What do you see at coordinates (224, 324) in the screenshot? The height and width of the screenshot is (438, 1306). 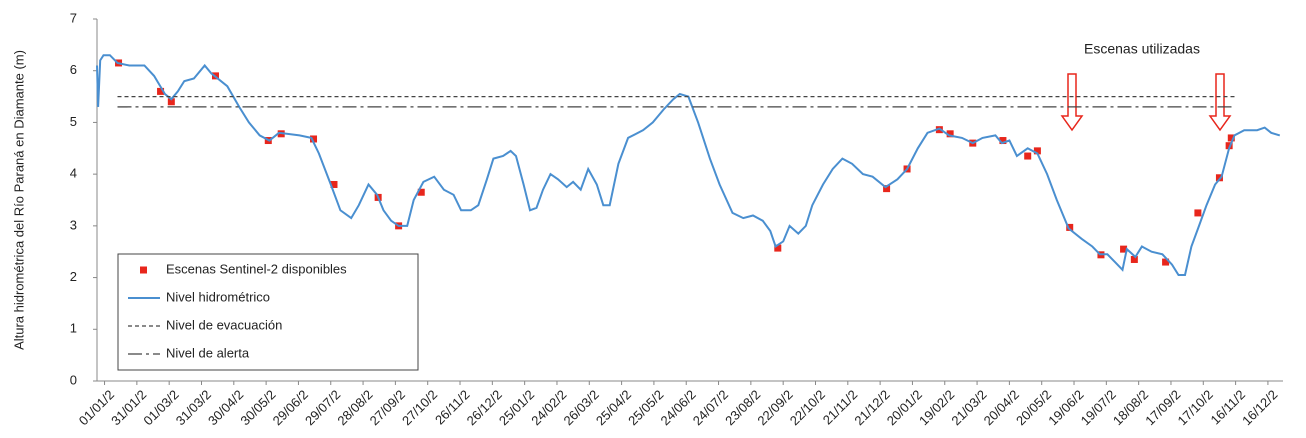 I see `legend-label: Nivel de evacuación` at bounding box center [224, 324].